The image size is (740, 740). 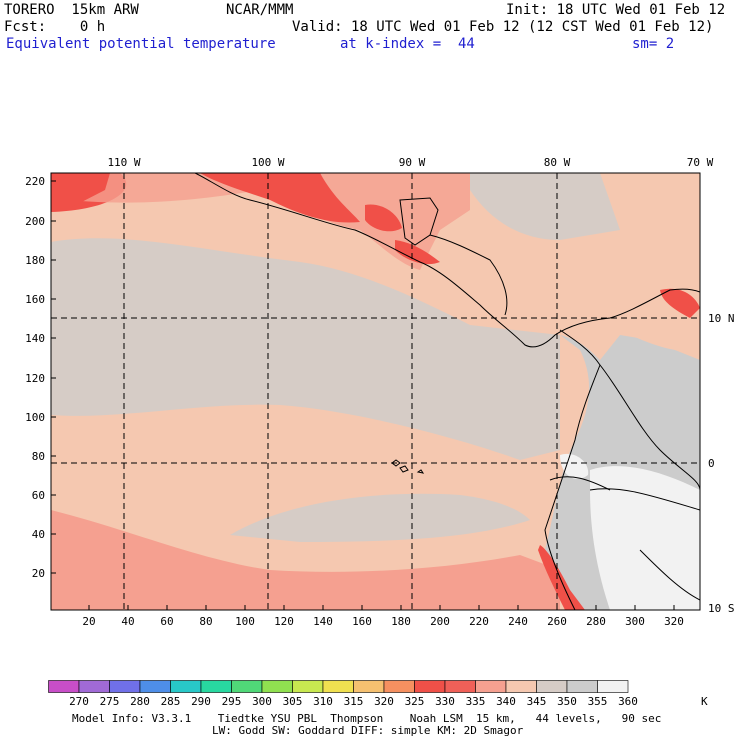 What do you see at coordinates (384, 701) in the screenshot?
I see `colorbar-label: 320` at bounding box center [384, 701].